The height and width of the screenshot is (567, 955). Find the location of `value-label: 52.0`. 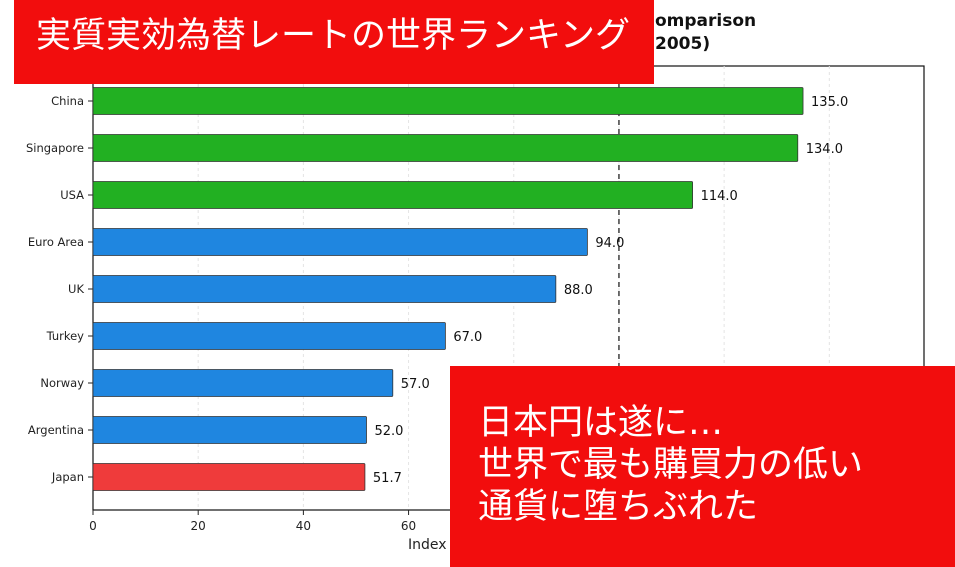

value-label: 52.0 is located at coordinates (388, 431).